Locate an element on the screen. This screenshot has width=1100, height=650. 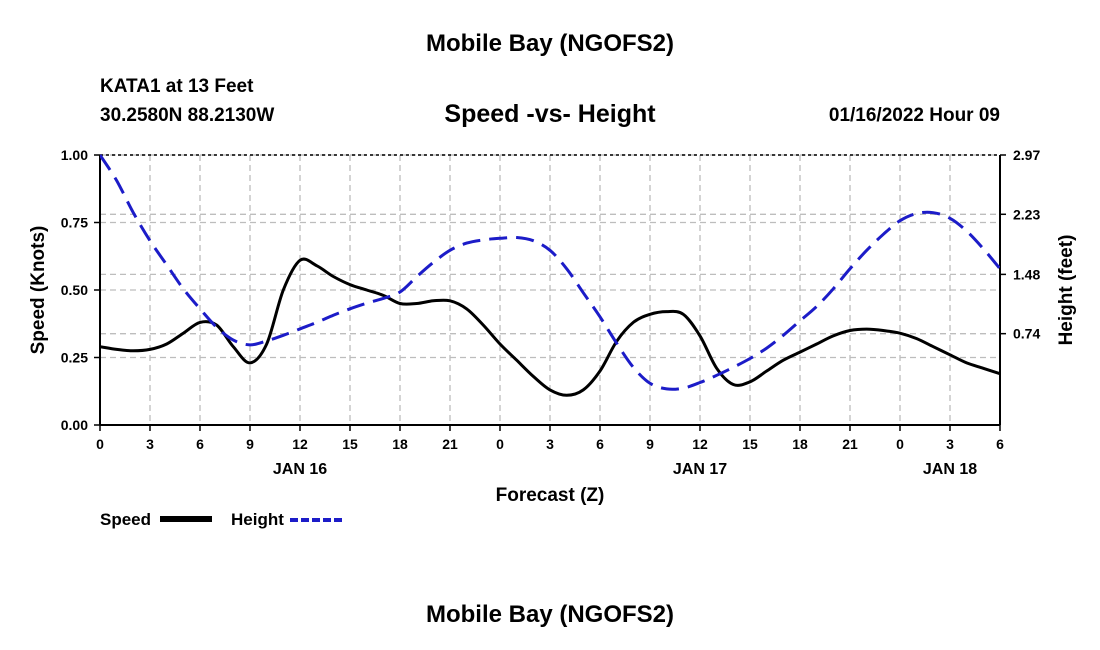
y-tick-label: 0.00 is located at coordinates (74, 425).